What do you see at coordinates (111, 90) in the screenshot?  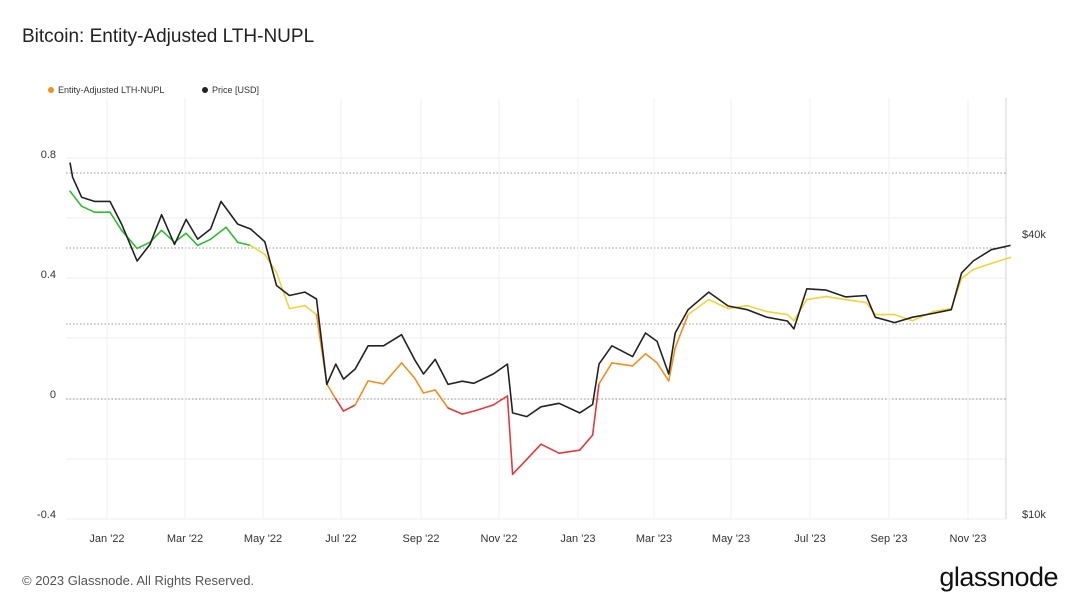 I see `legend-label: Entity-Adjusted LTH-NUPL` at bounding box center [111, 90].